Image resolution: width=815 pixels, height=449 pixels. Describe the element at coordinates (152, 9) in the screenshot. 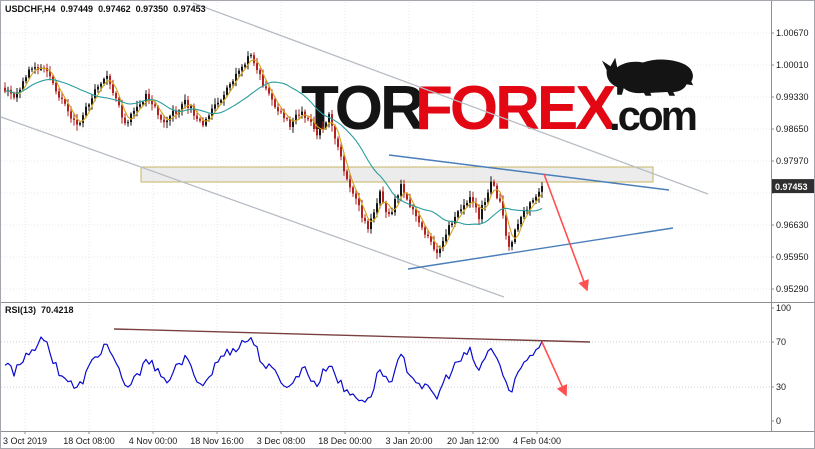

I see `low-value: 0.97350` at that location.